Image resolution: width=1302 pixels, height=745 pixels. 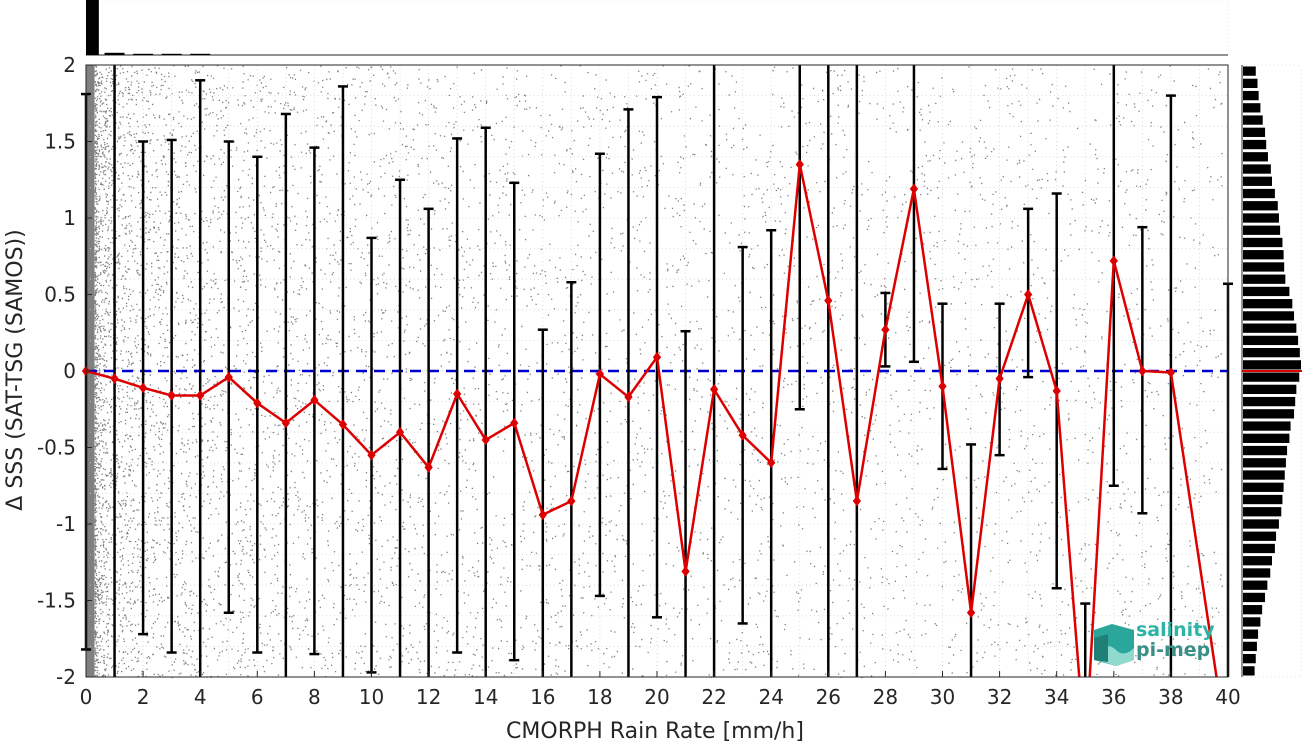 I want to click on y-tick-label: -1, so click(x=66, y=524).